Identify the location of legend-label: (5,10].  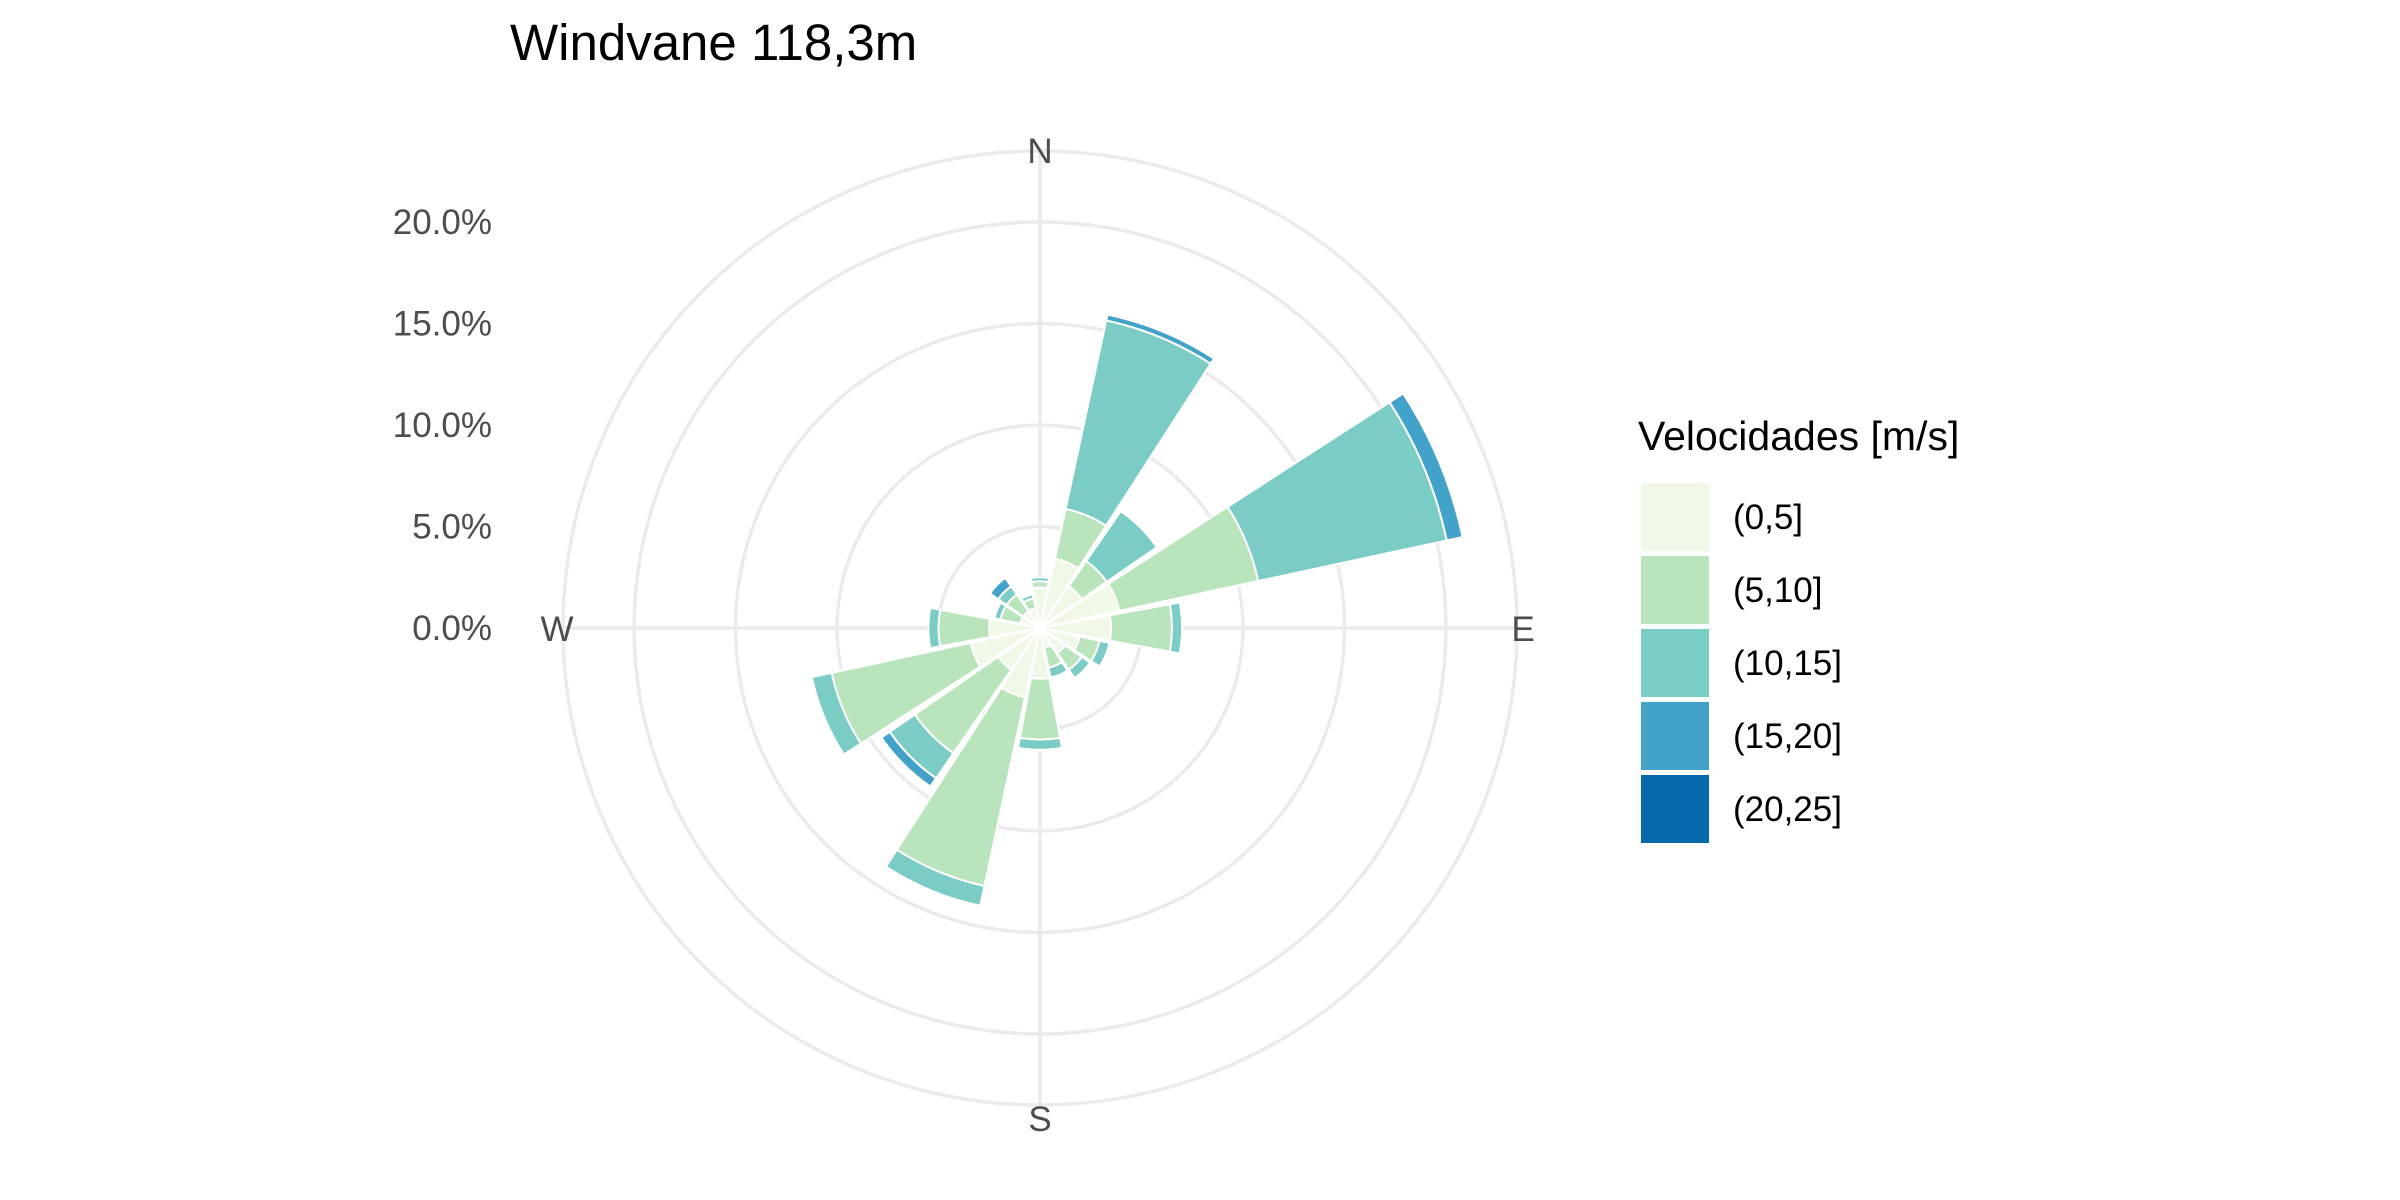
(1778, 590).